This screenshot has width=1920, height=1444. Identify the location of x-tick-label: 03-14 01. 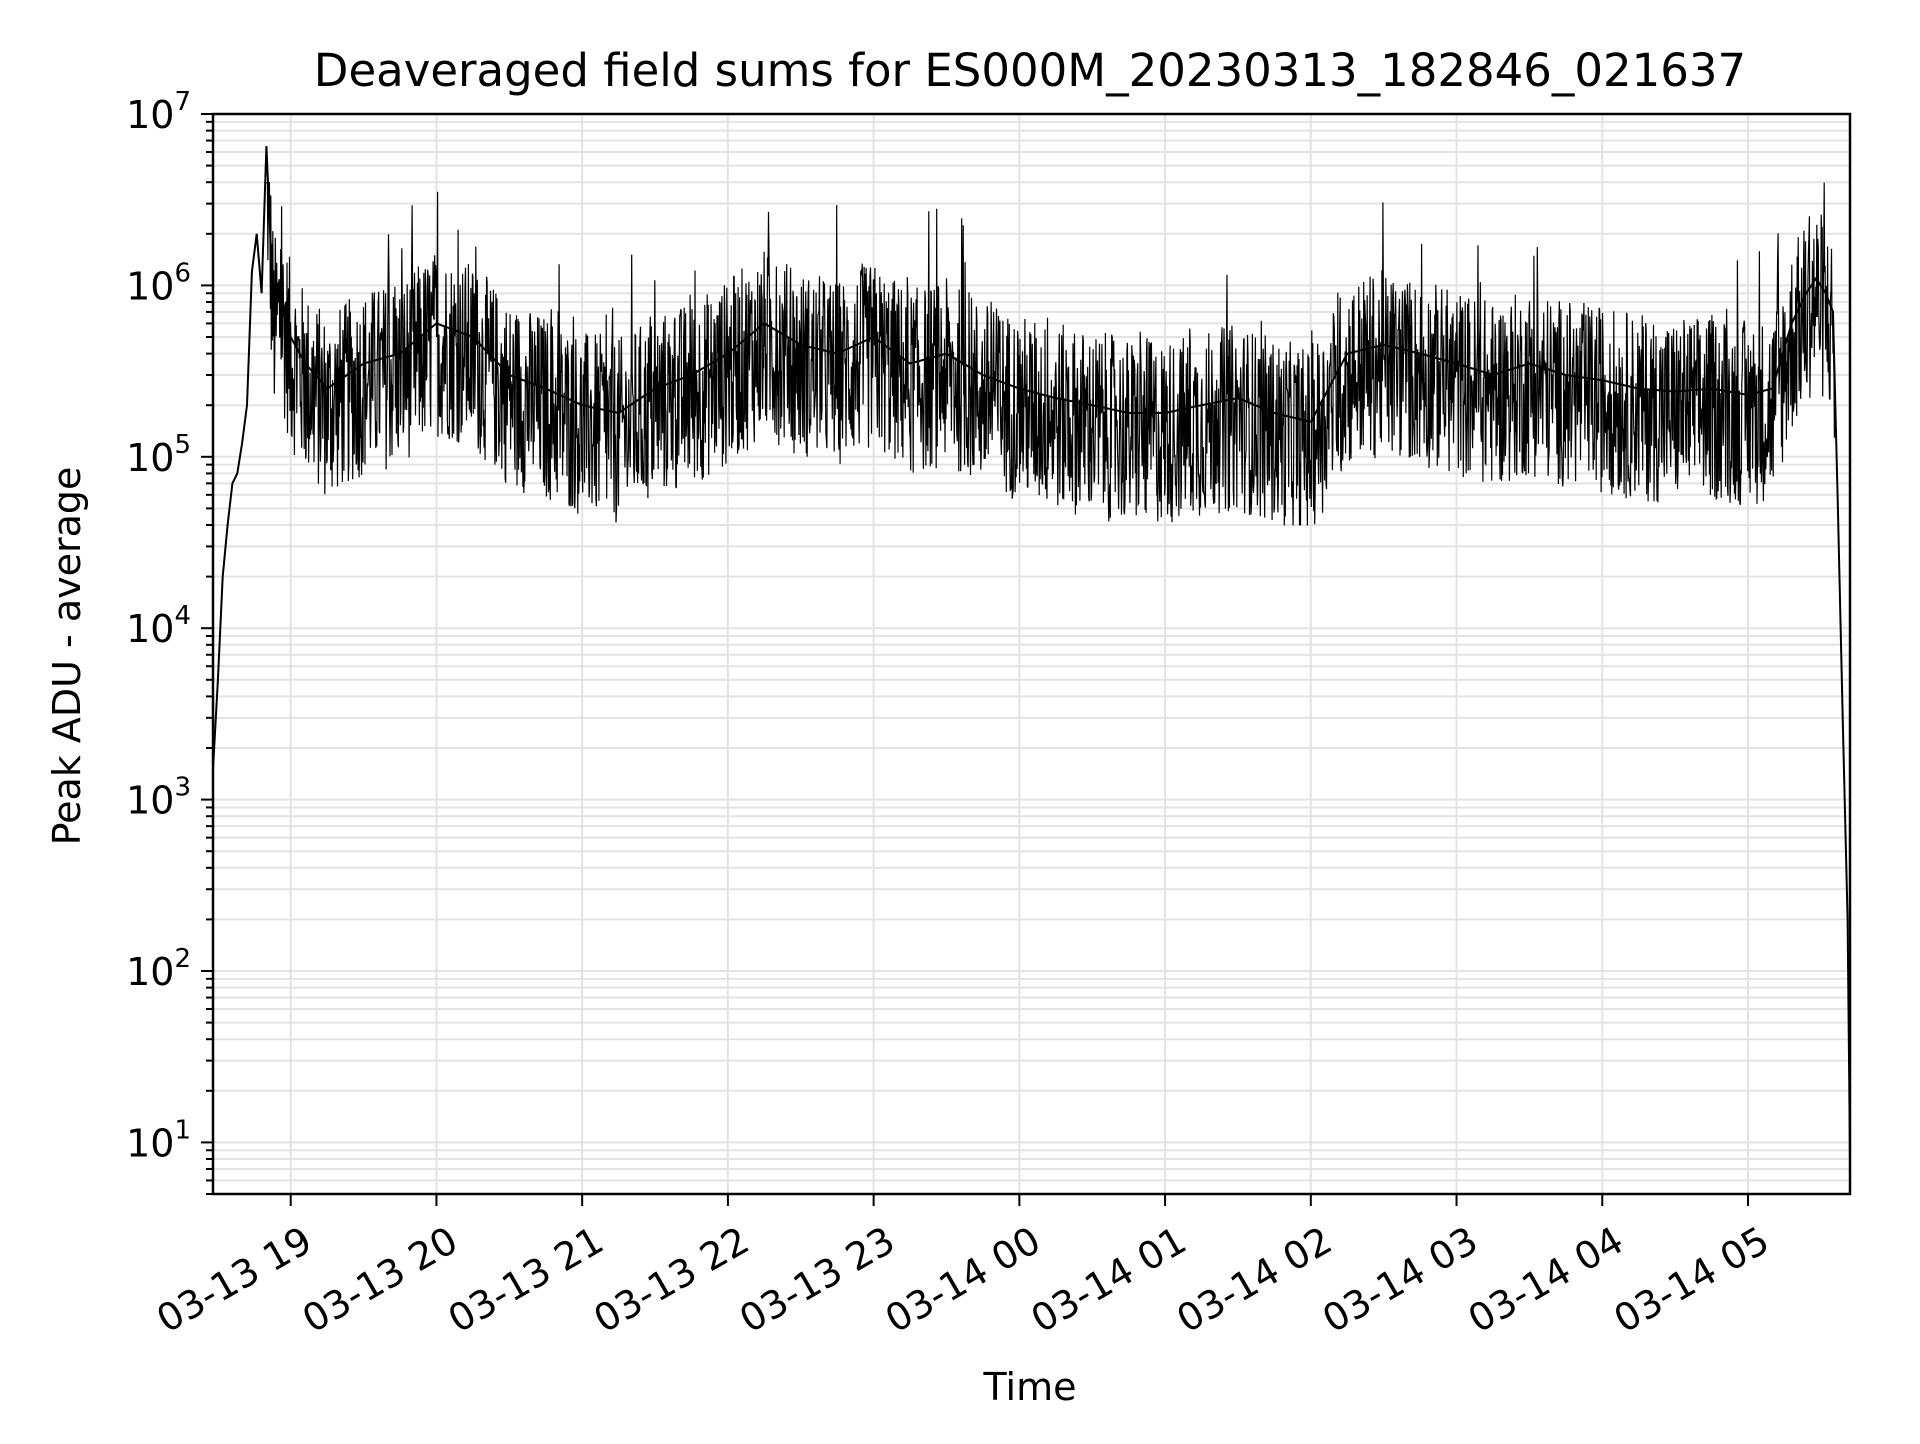
(1109, 1280).